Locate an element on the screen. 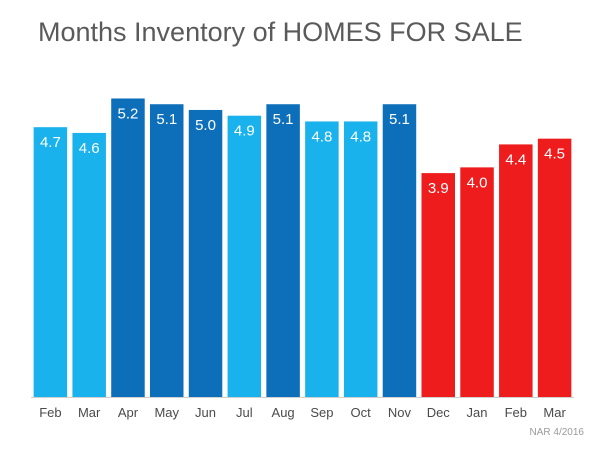 The width and height of the screenshot is (600, 450). x-tick-label: Apr is located at coordinates (128, 412).